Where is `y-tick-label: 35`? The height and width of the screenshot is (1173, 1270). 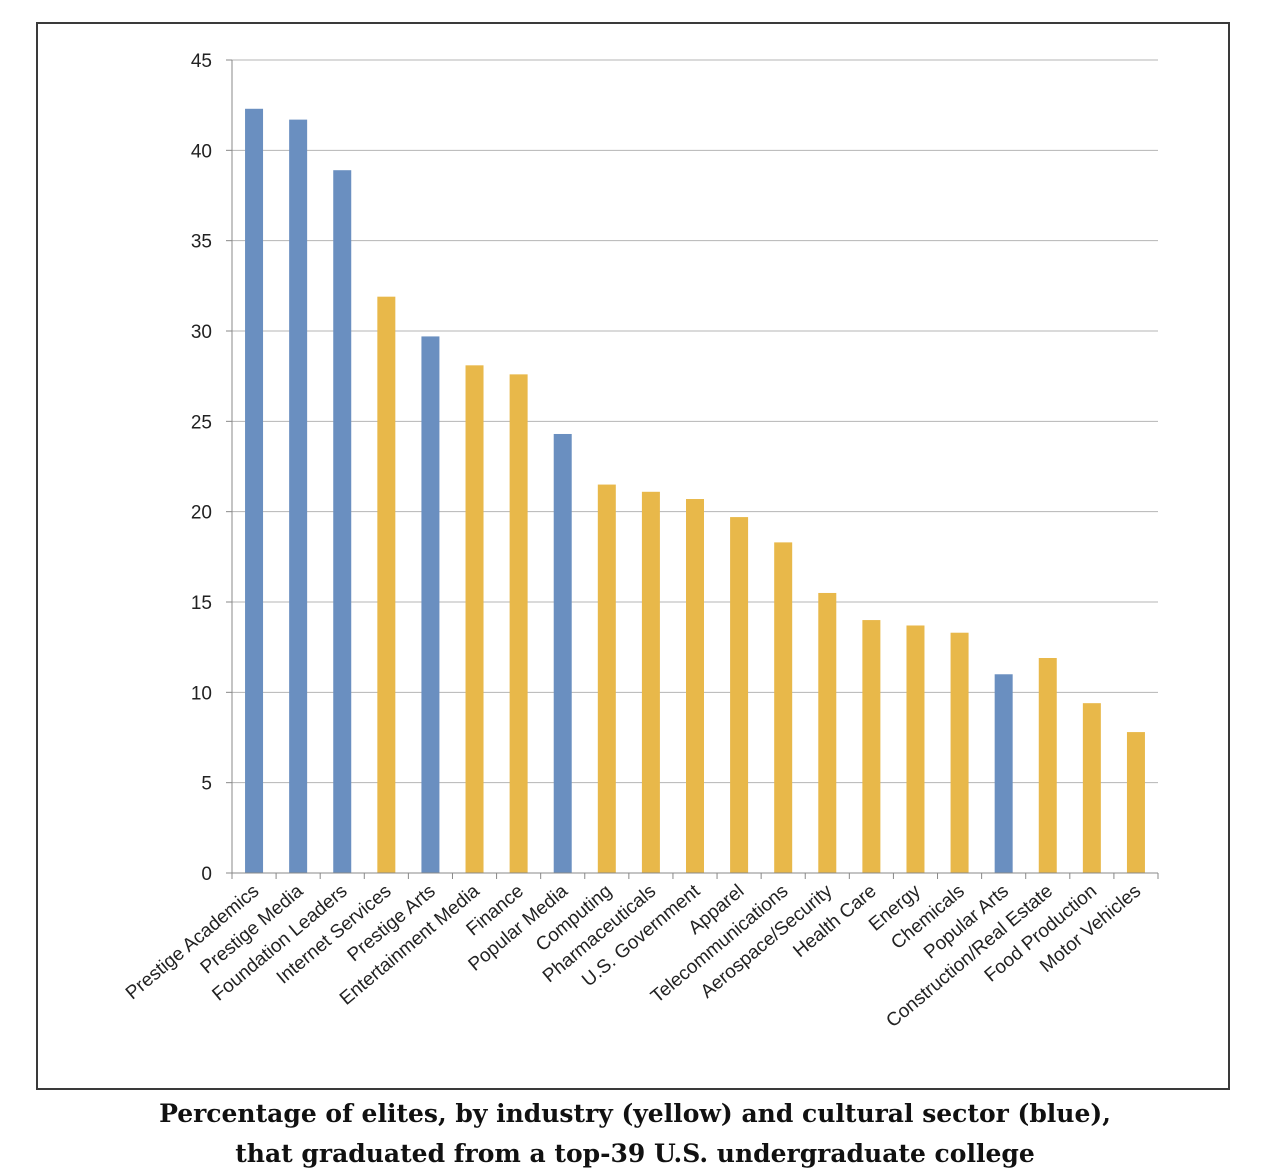
y-tick-label: 35 is located at coordinates (201, 242).